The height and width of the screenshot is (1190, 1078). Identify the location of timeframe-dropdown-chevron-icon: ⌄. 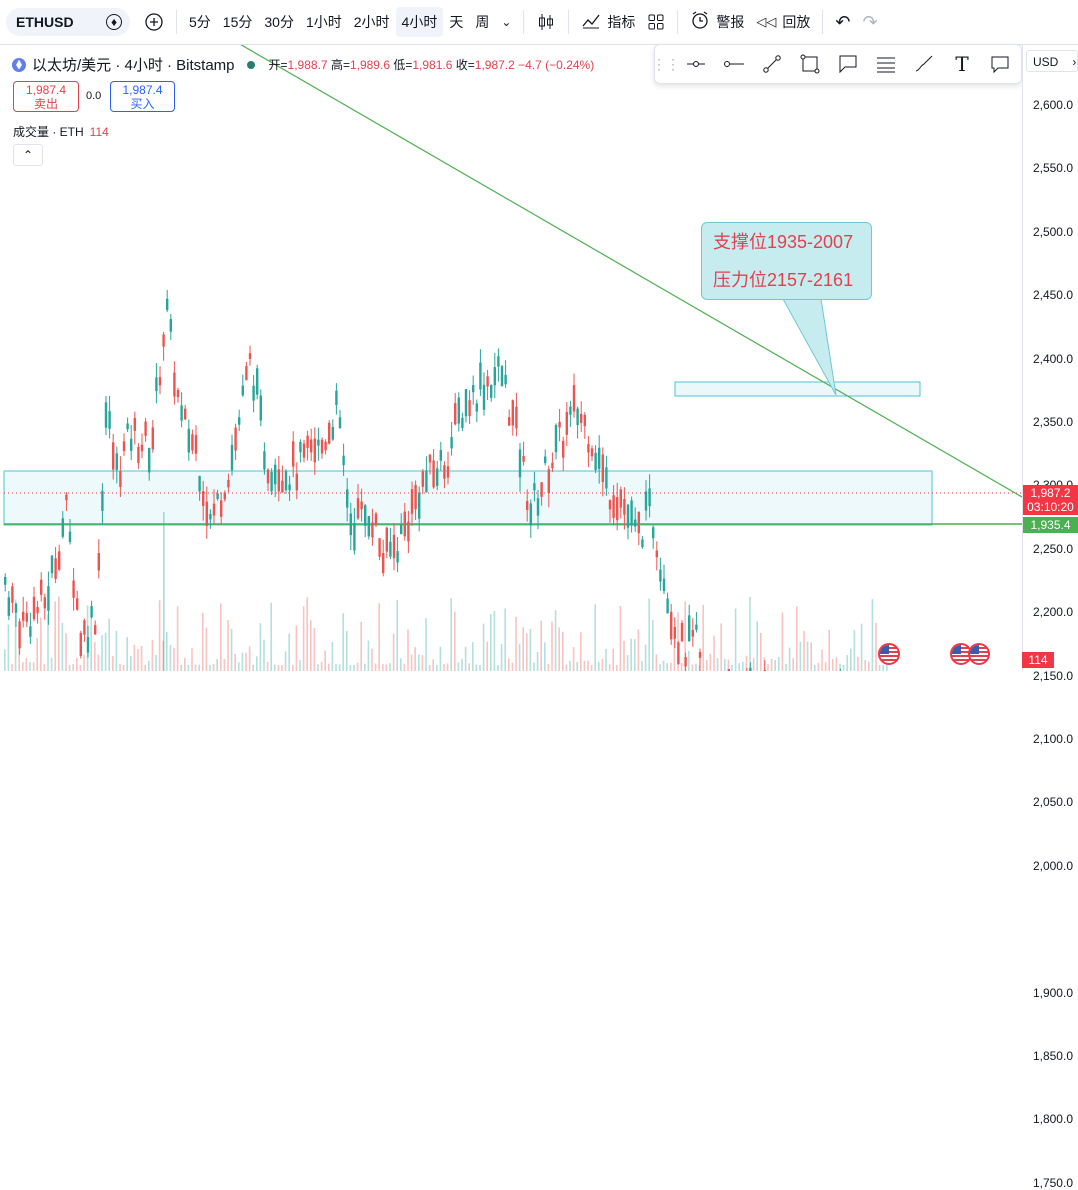
(506, 22).